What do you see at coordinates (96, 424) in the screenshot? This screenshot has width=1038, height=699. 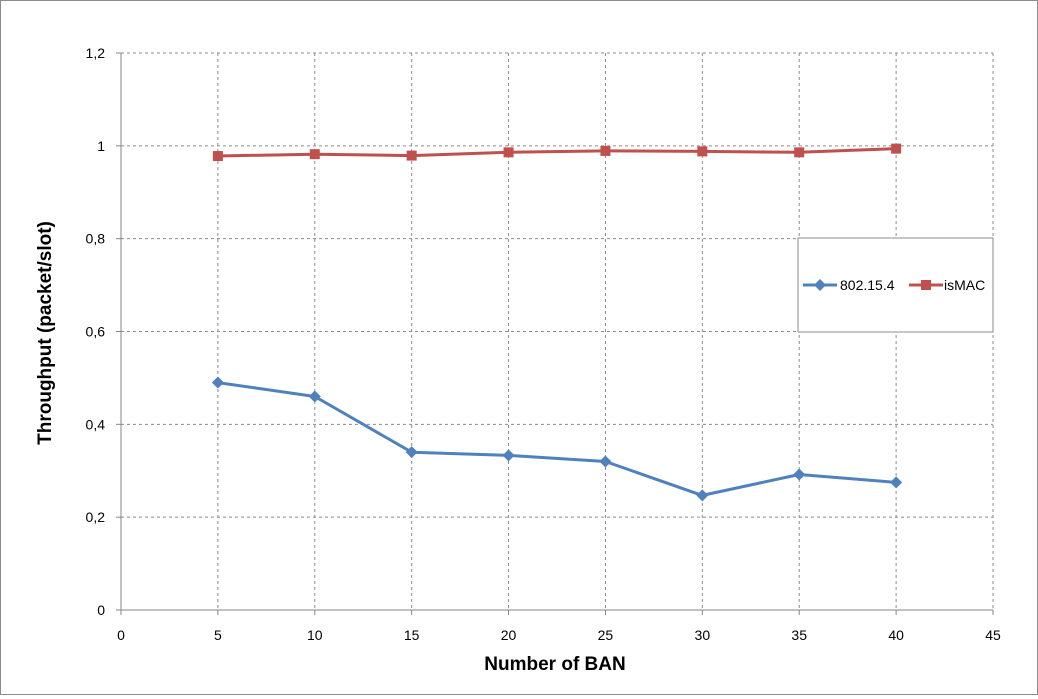 I see `y-tick-label: 0,4` at bounding box center [96, 424].